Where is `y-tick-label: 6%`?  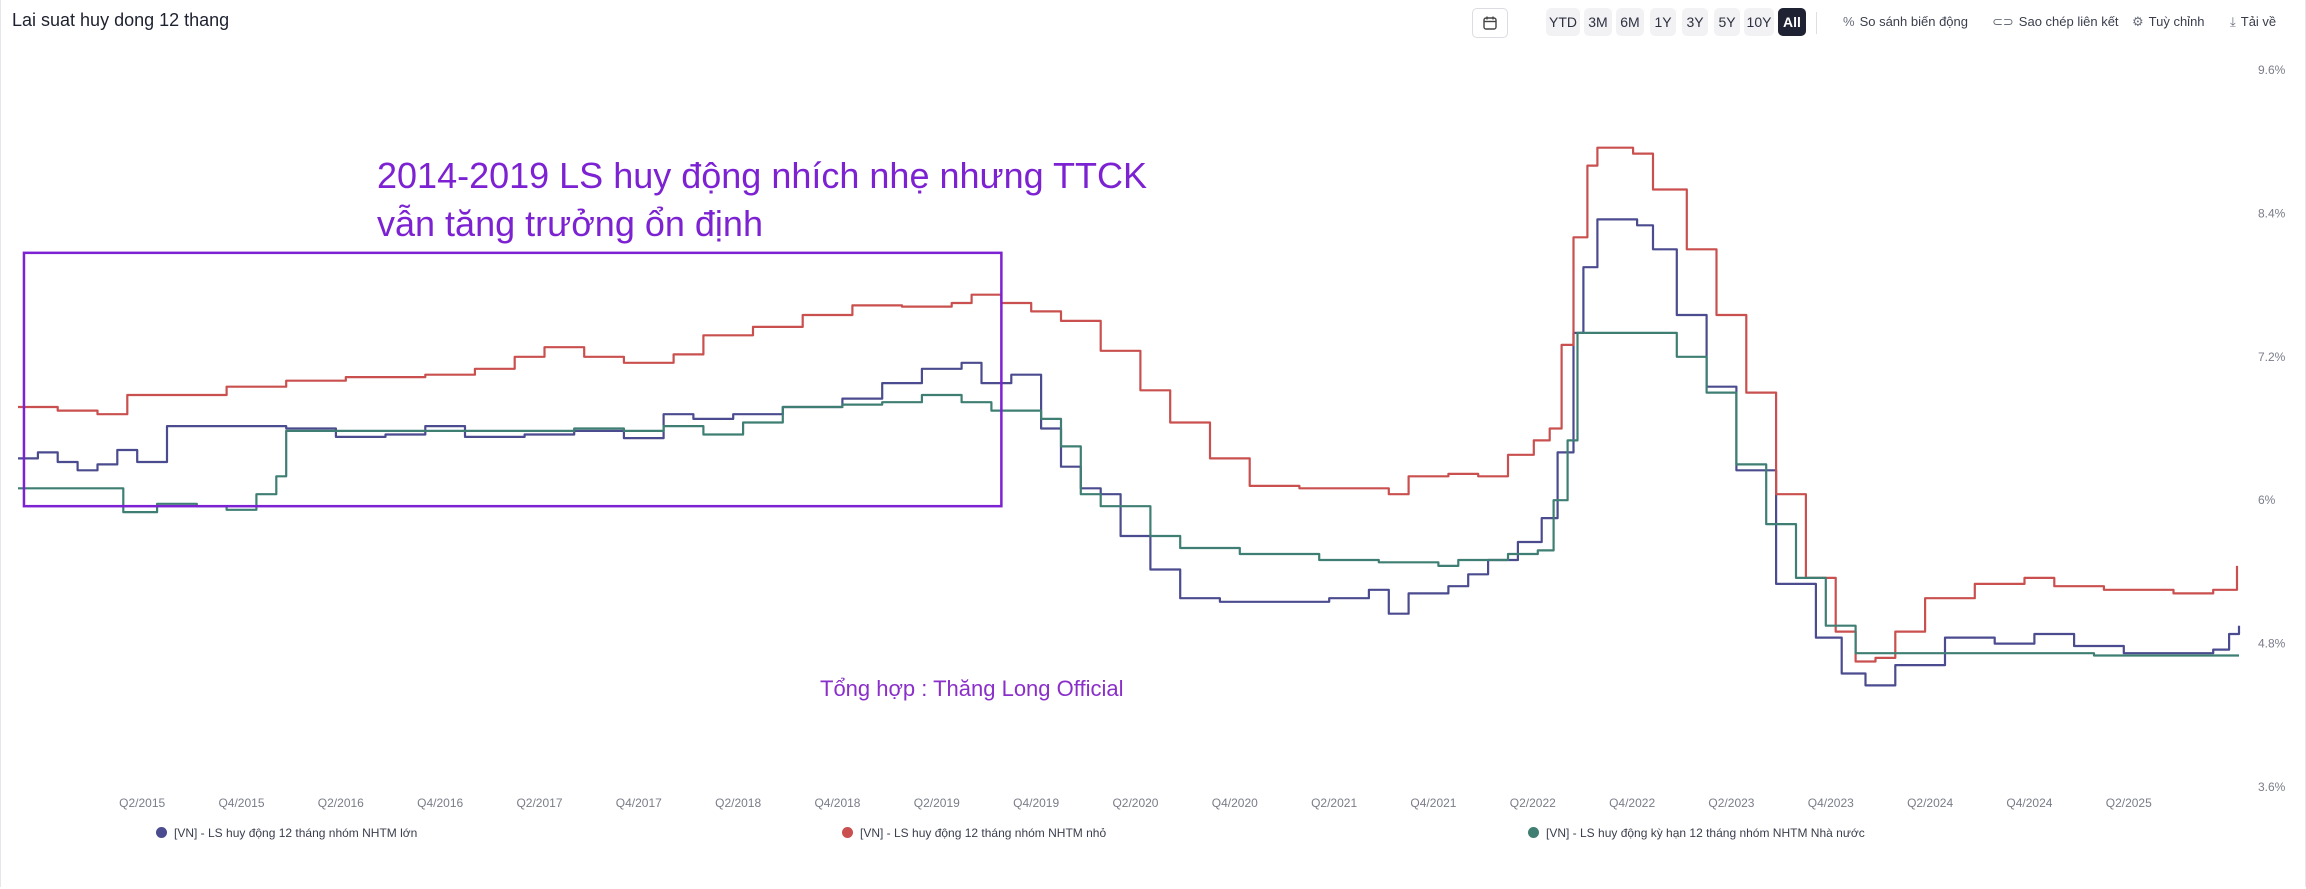 y-tick-label: 6% is located at coordinates (2267, 500).